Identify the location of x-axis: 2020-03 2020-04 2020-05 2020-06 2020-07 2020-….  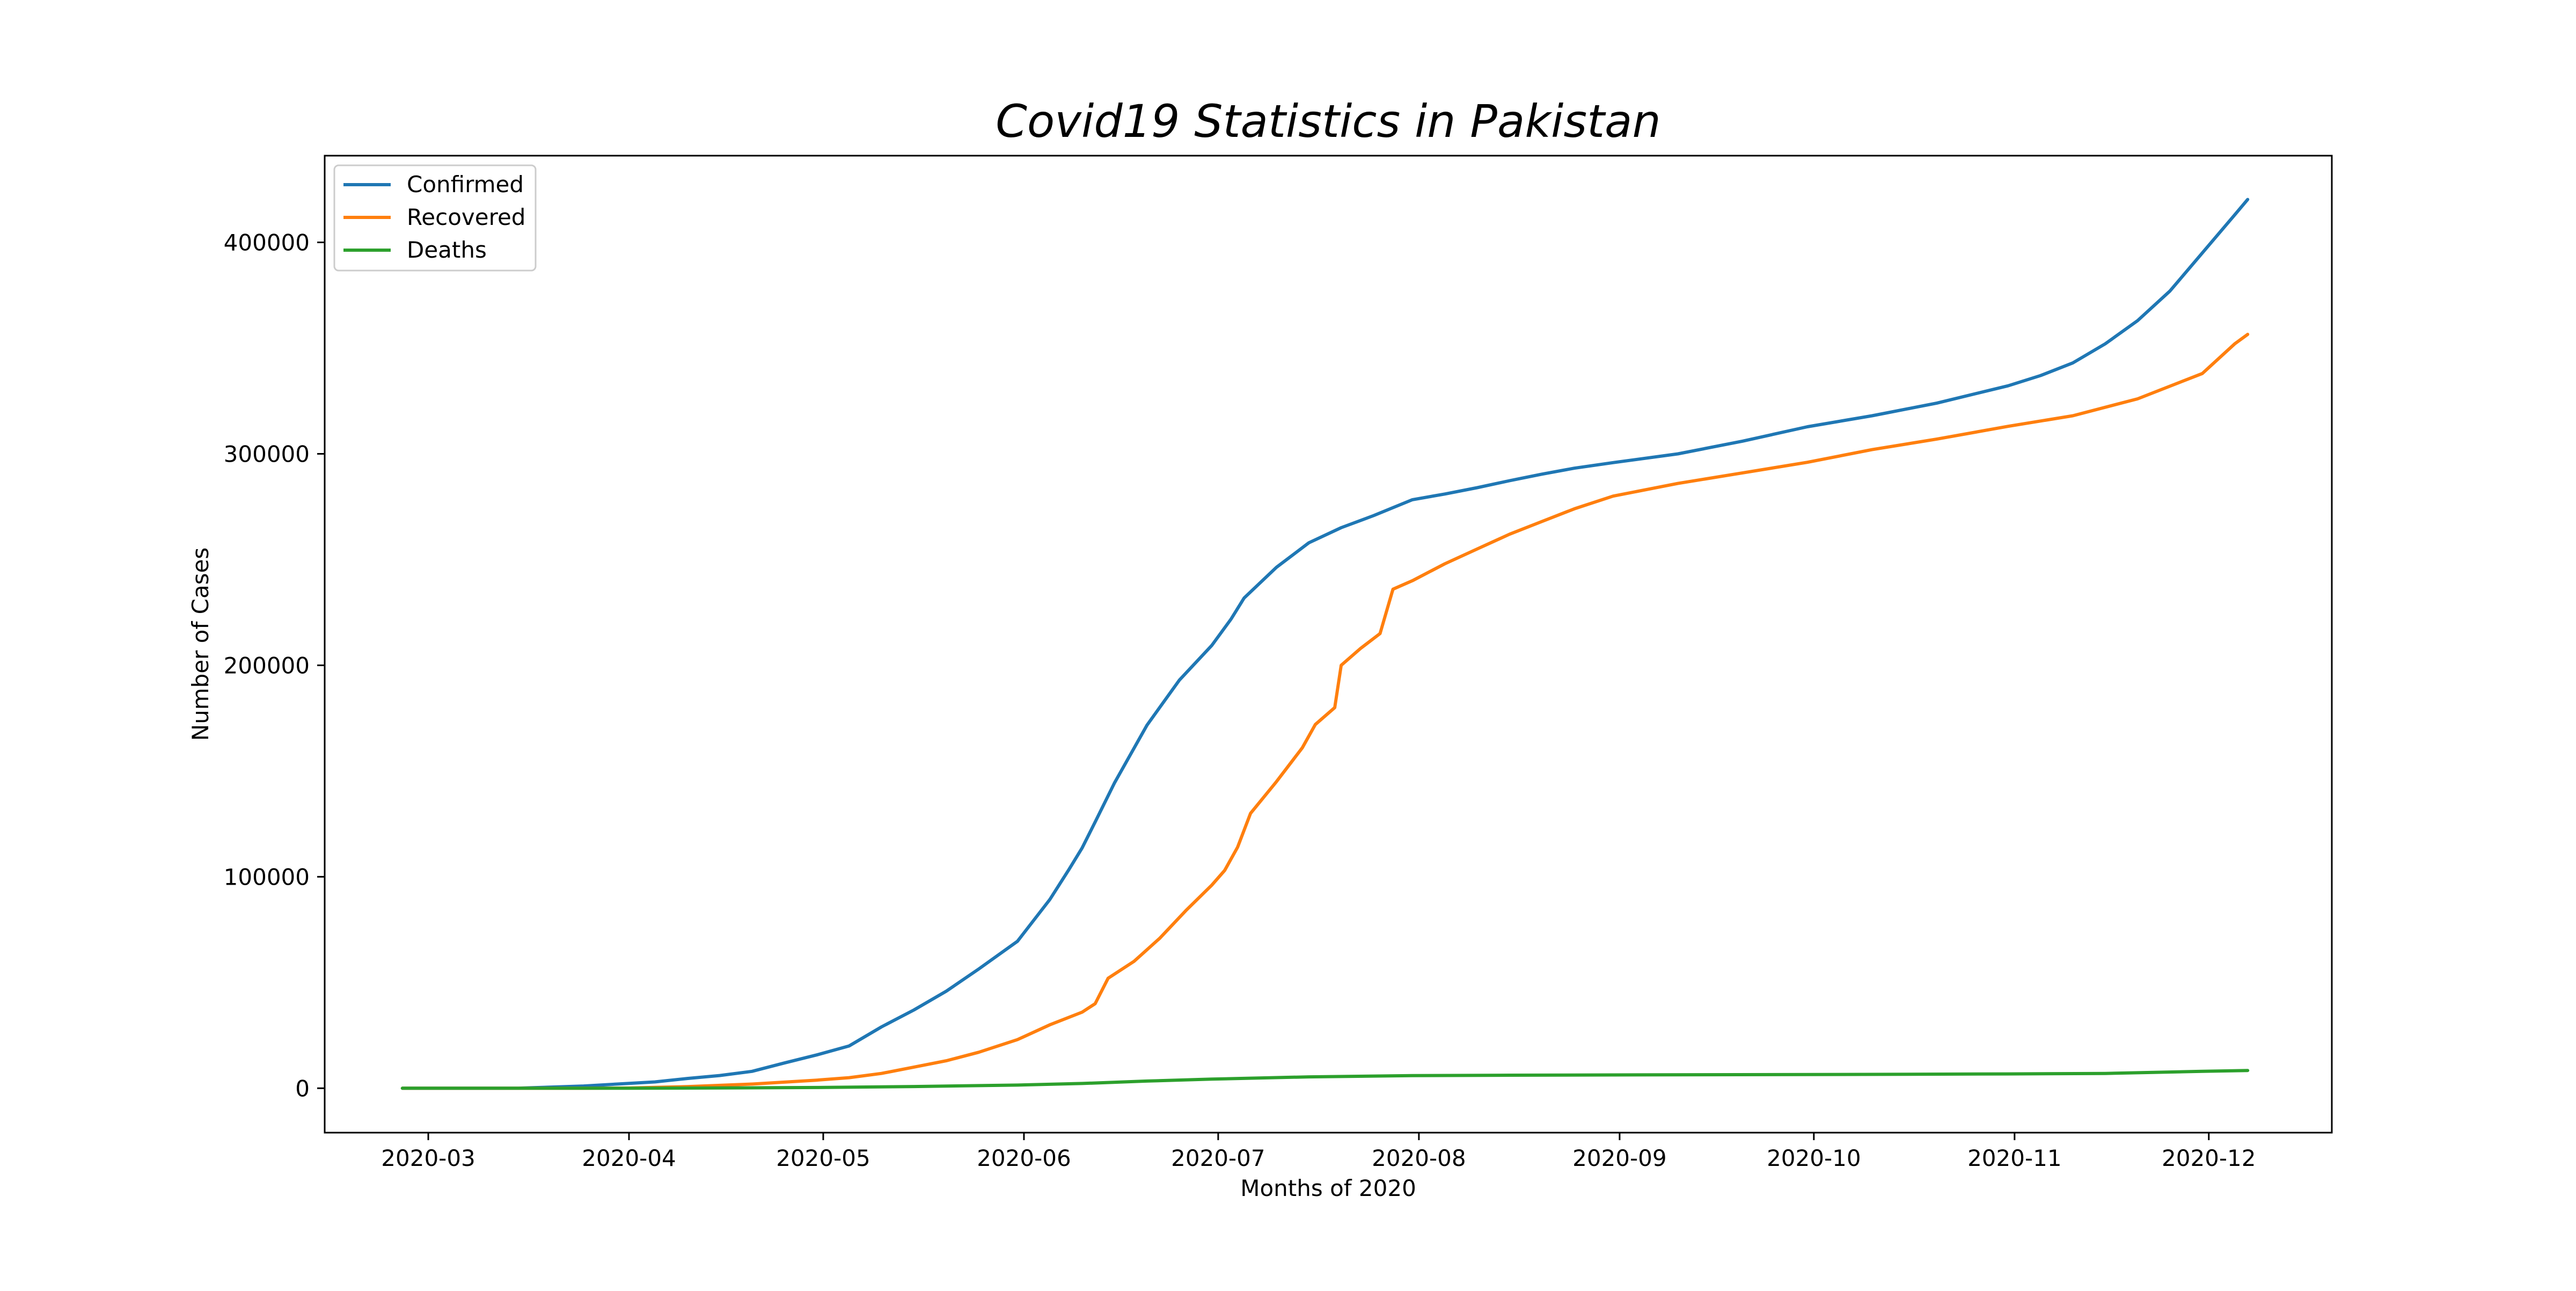
(1318, 1152).